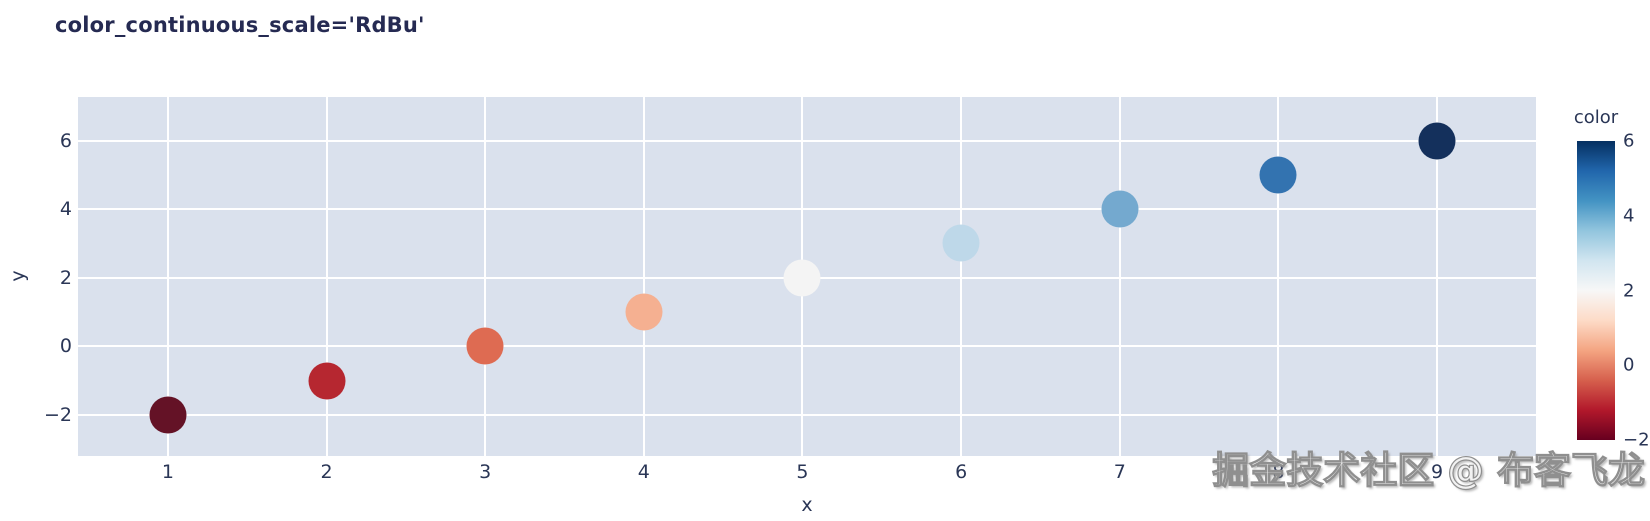 This screenshot has width=1650, height=521. I want to click on x-axis-title: x, so click(807, 505).